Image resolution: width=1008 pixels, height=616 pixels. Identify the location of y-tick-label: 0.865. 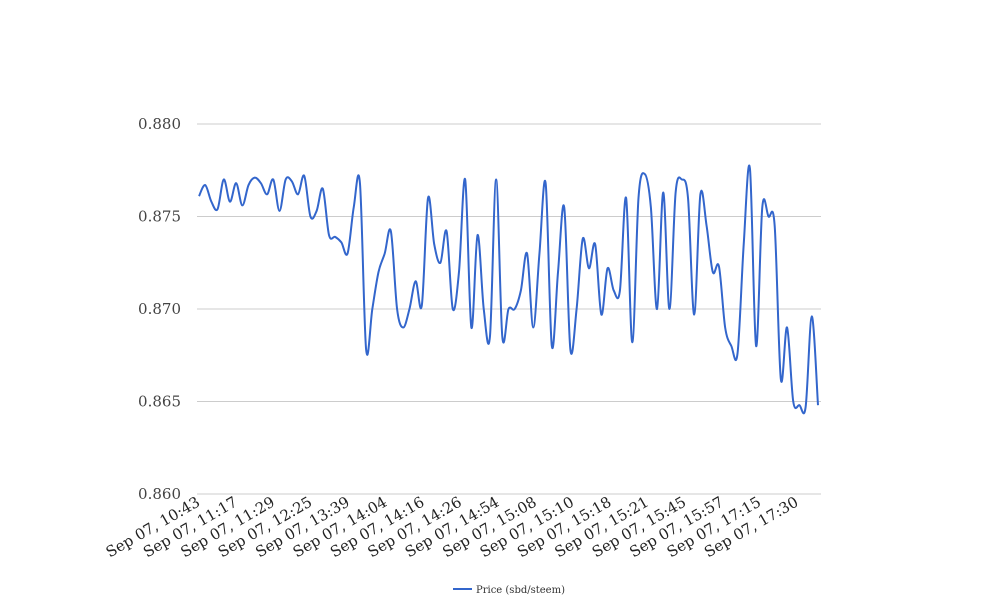
(159, 402).